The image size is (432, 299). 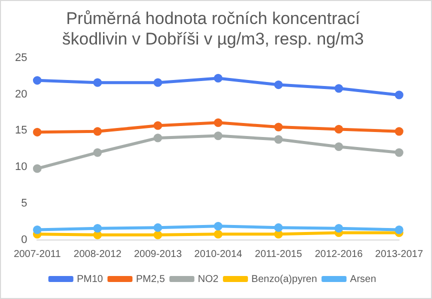 What do you see at coordinates (21, 130) in the screenshot?
I see `y-tick-label: 15` at bounding box center [21, 130].